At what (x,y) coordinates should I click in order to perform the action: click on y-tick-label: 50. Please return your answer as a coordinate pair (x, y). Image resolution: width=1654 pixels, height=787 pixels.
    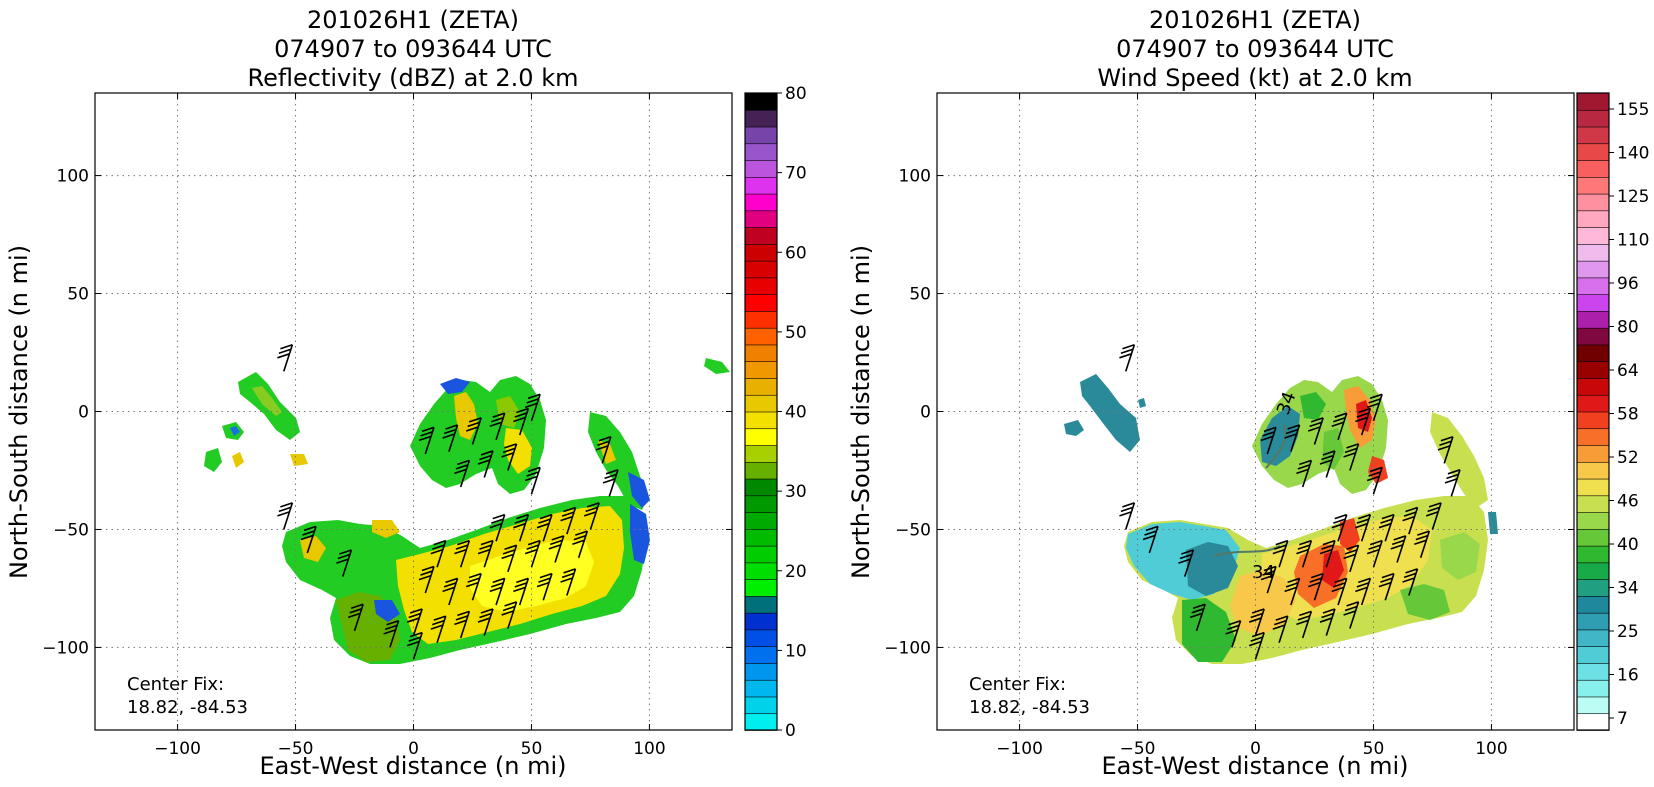
    Looking at the image, I should click on (78, 295).